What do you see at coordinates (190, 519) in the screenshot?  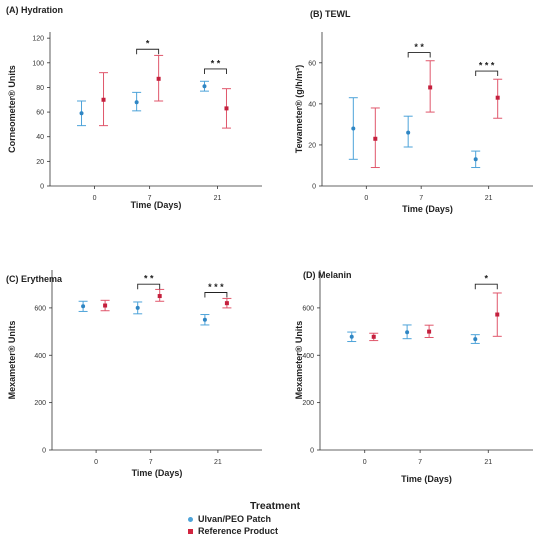 I see `legend-swatch-ulvan` at bounding box center [190, 519].